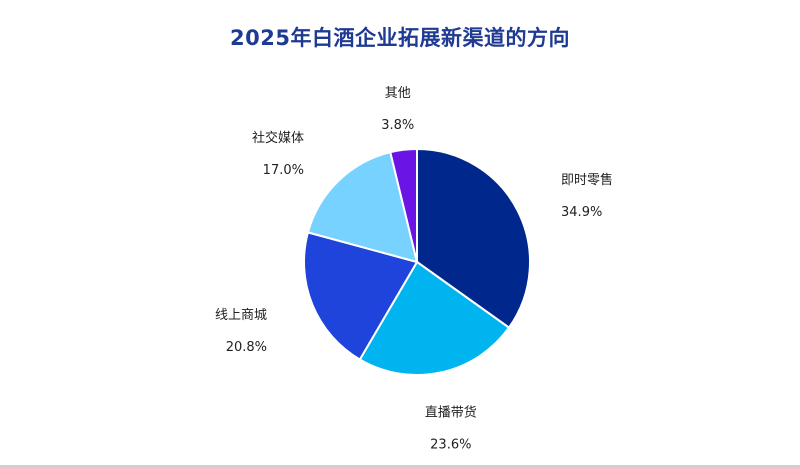 The image size is (800, 468). I want to click on slice-label-value-3: 20.8%, so click(246, 347).